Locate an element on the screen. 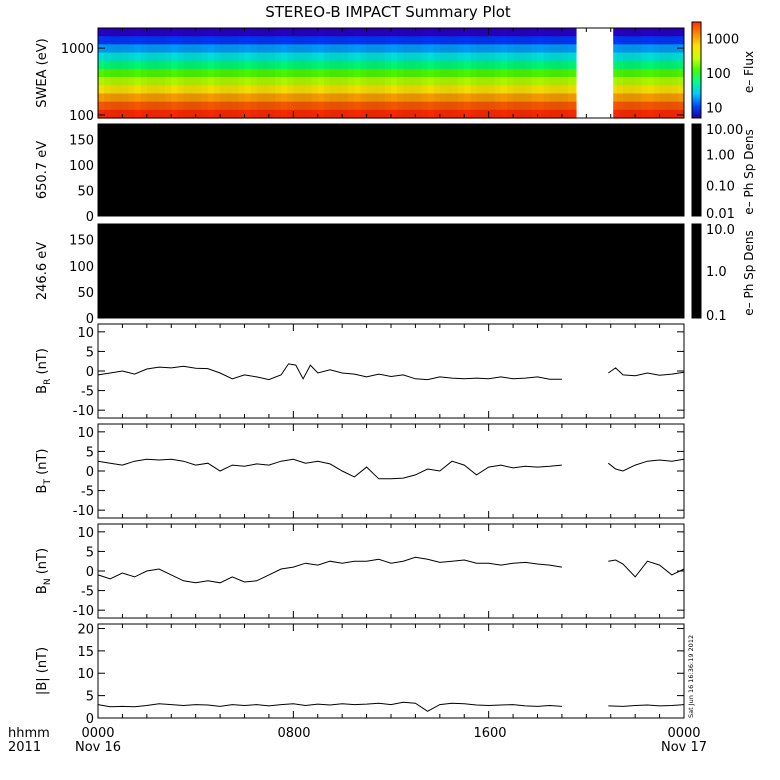  time-label-2: 1600 is located at coordinates (489, 733).